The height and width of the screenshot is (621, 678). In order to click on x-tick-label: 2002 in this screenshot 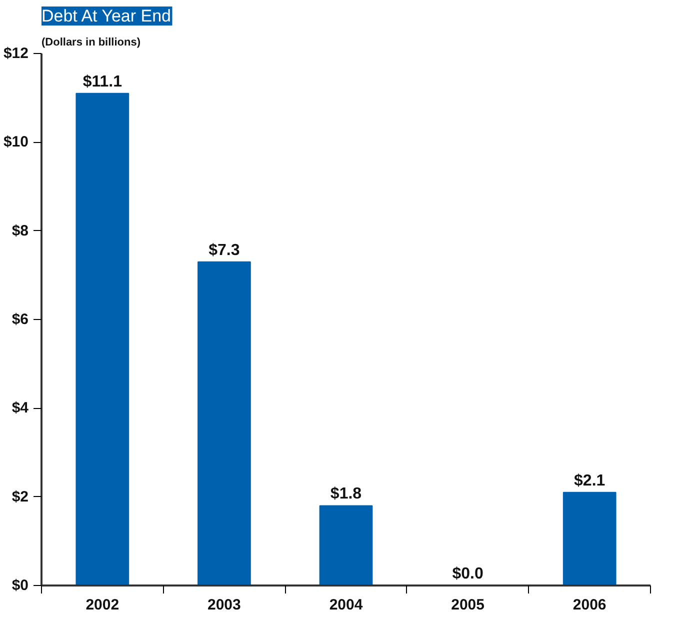, I will do `click(103, 605)`.